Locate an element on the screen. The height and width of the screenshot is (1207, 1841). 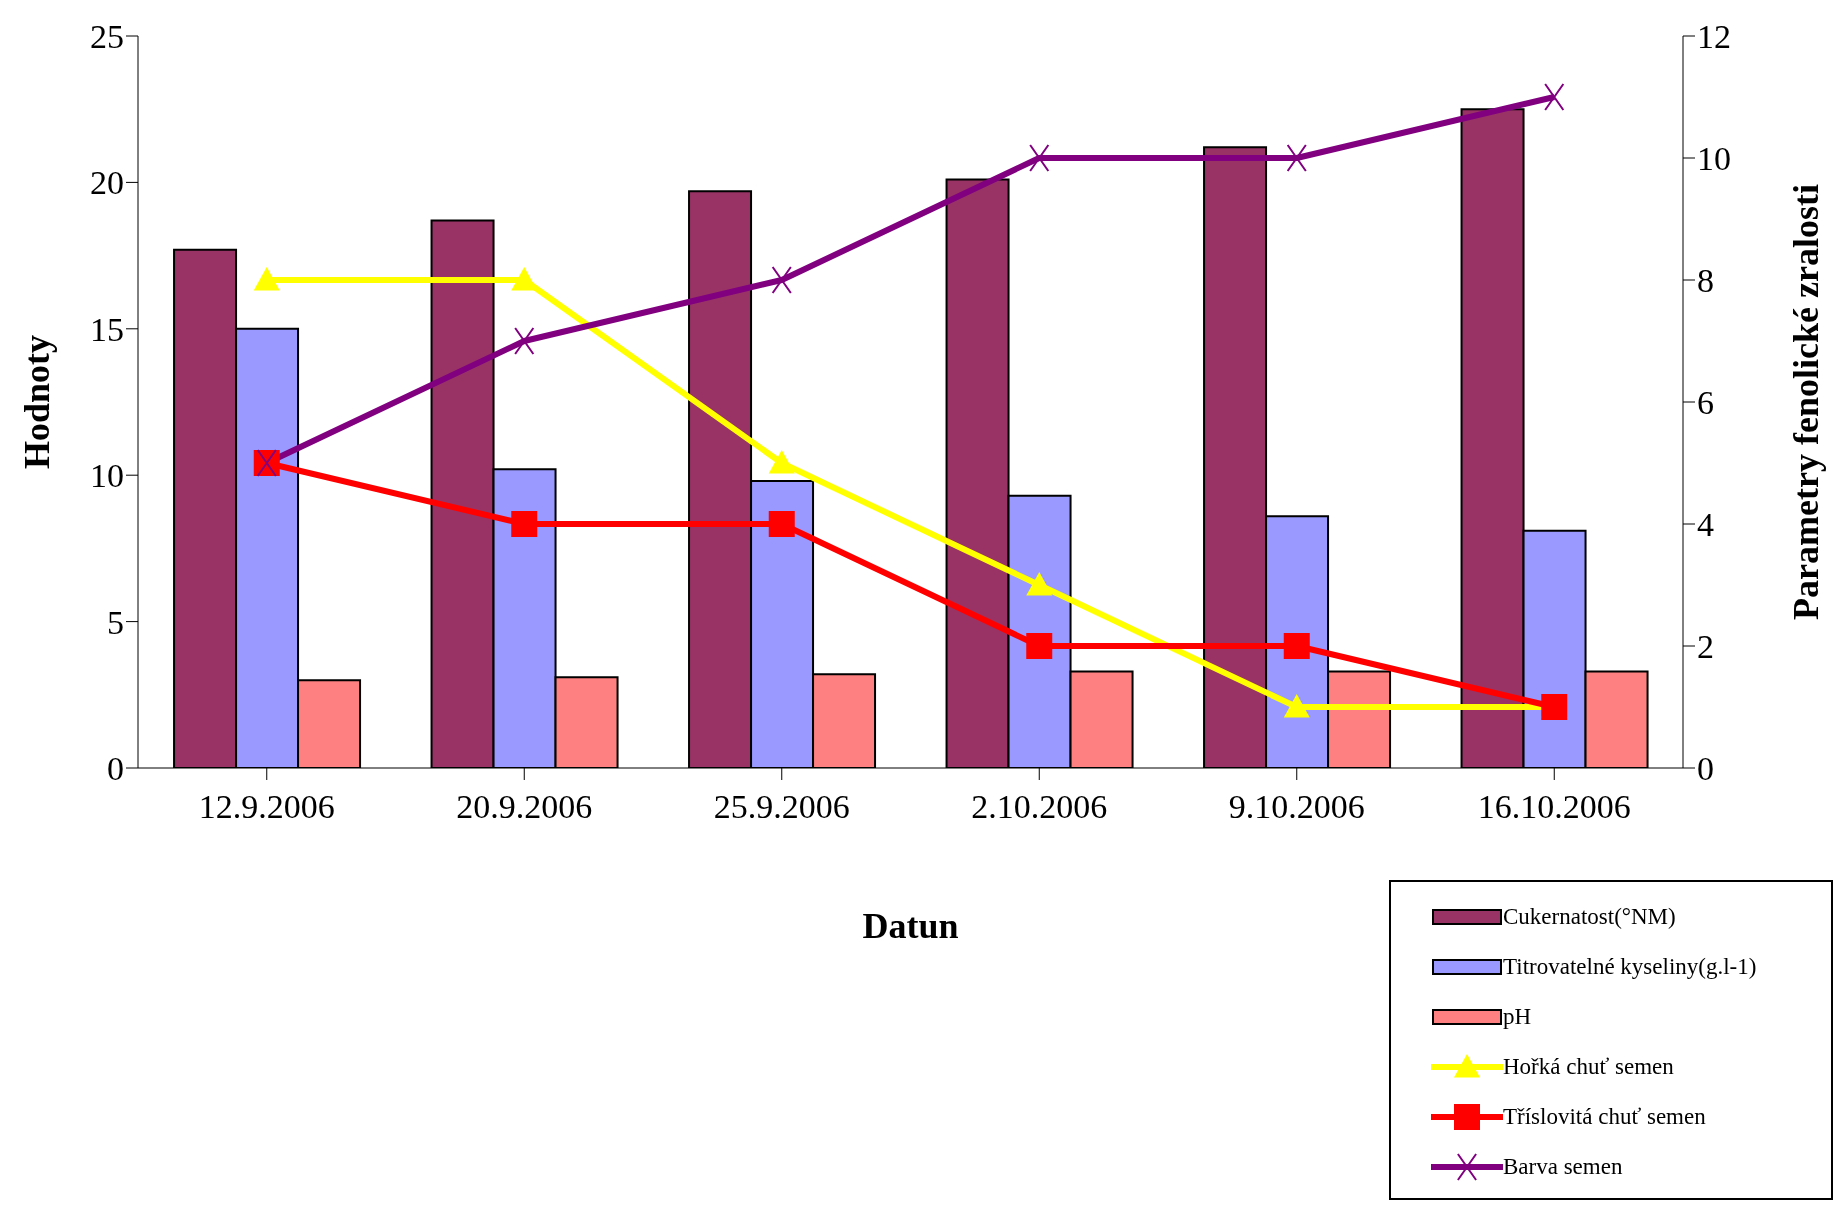
y-tick-label: 15 is located at coordinates (107, 329).